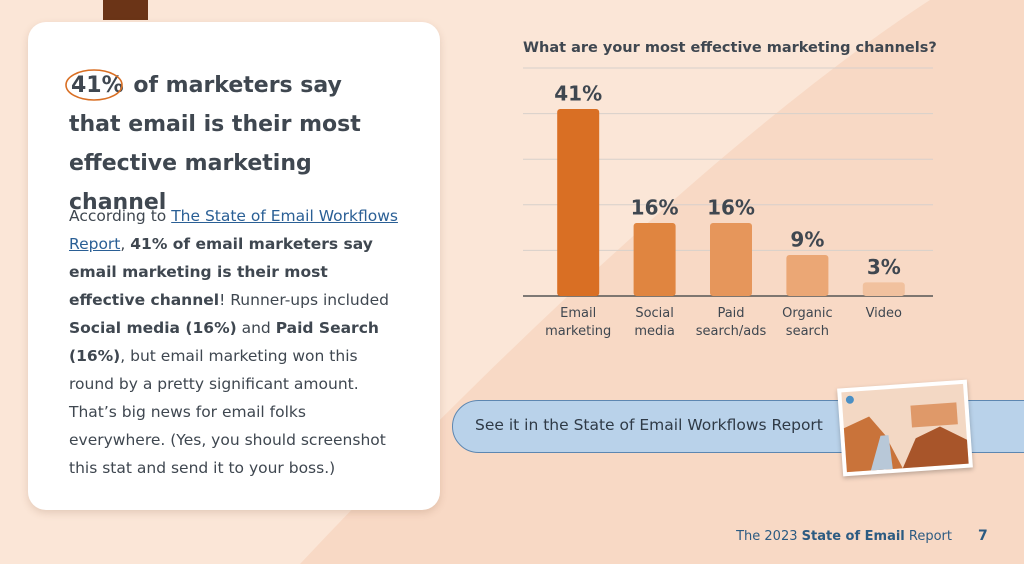 The width and height of the screenshot is (1024, 564). What do you see at coordinates (233, 230) in the screenshot?
I see `paragraph-run: The State of Email Workflows Report` at bounding box center [233, 230].